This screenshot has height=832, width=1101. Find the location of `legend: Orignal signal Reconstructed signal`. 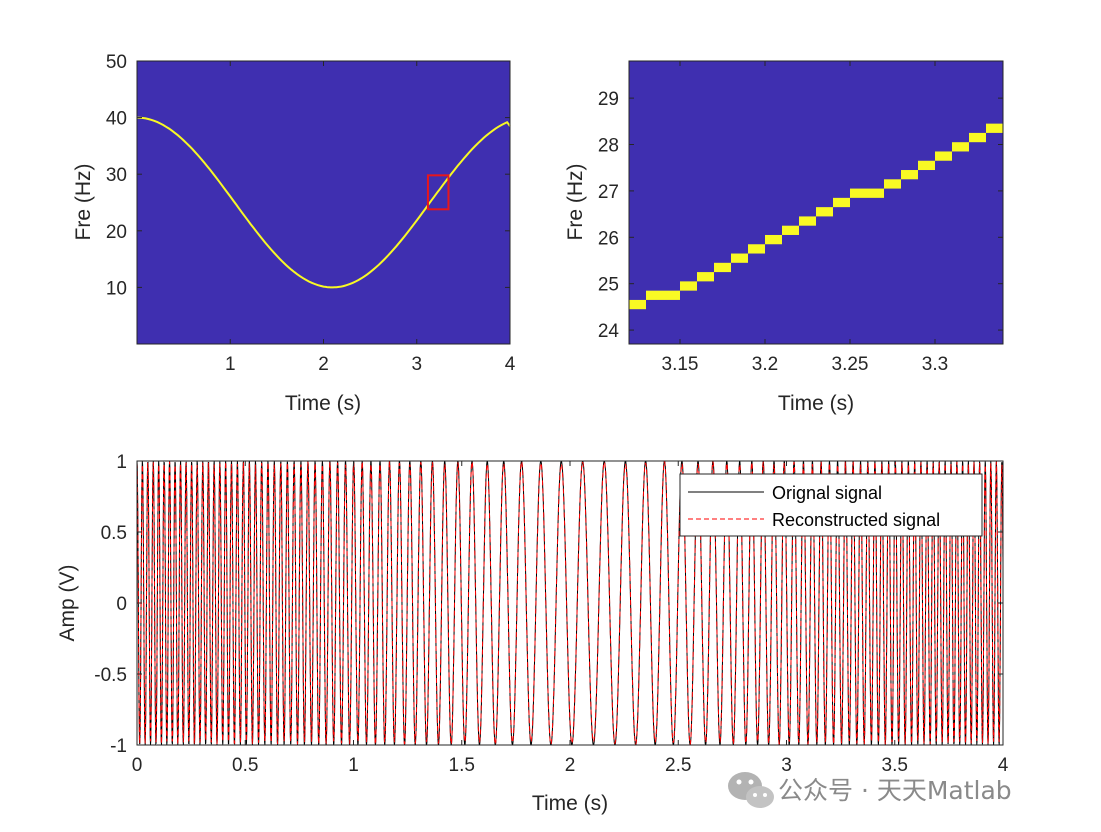

legend: Orignal signal Reconstructed signal is located at coordinates (831, 505).